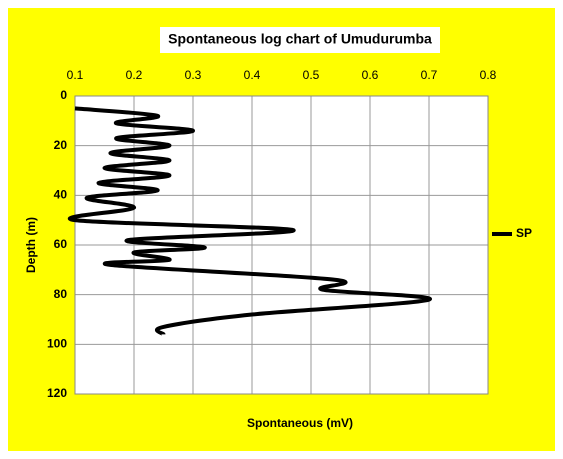 This screenshot has width=563, height=459. I want to click on x-axis-title: Spontaneous (mV), so click(300, 423).